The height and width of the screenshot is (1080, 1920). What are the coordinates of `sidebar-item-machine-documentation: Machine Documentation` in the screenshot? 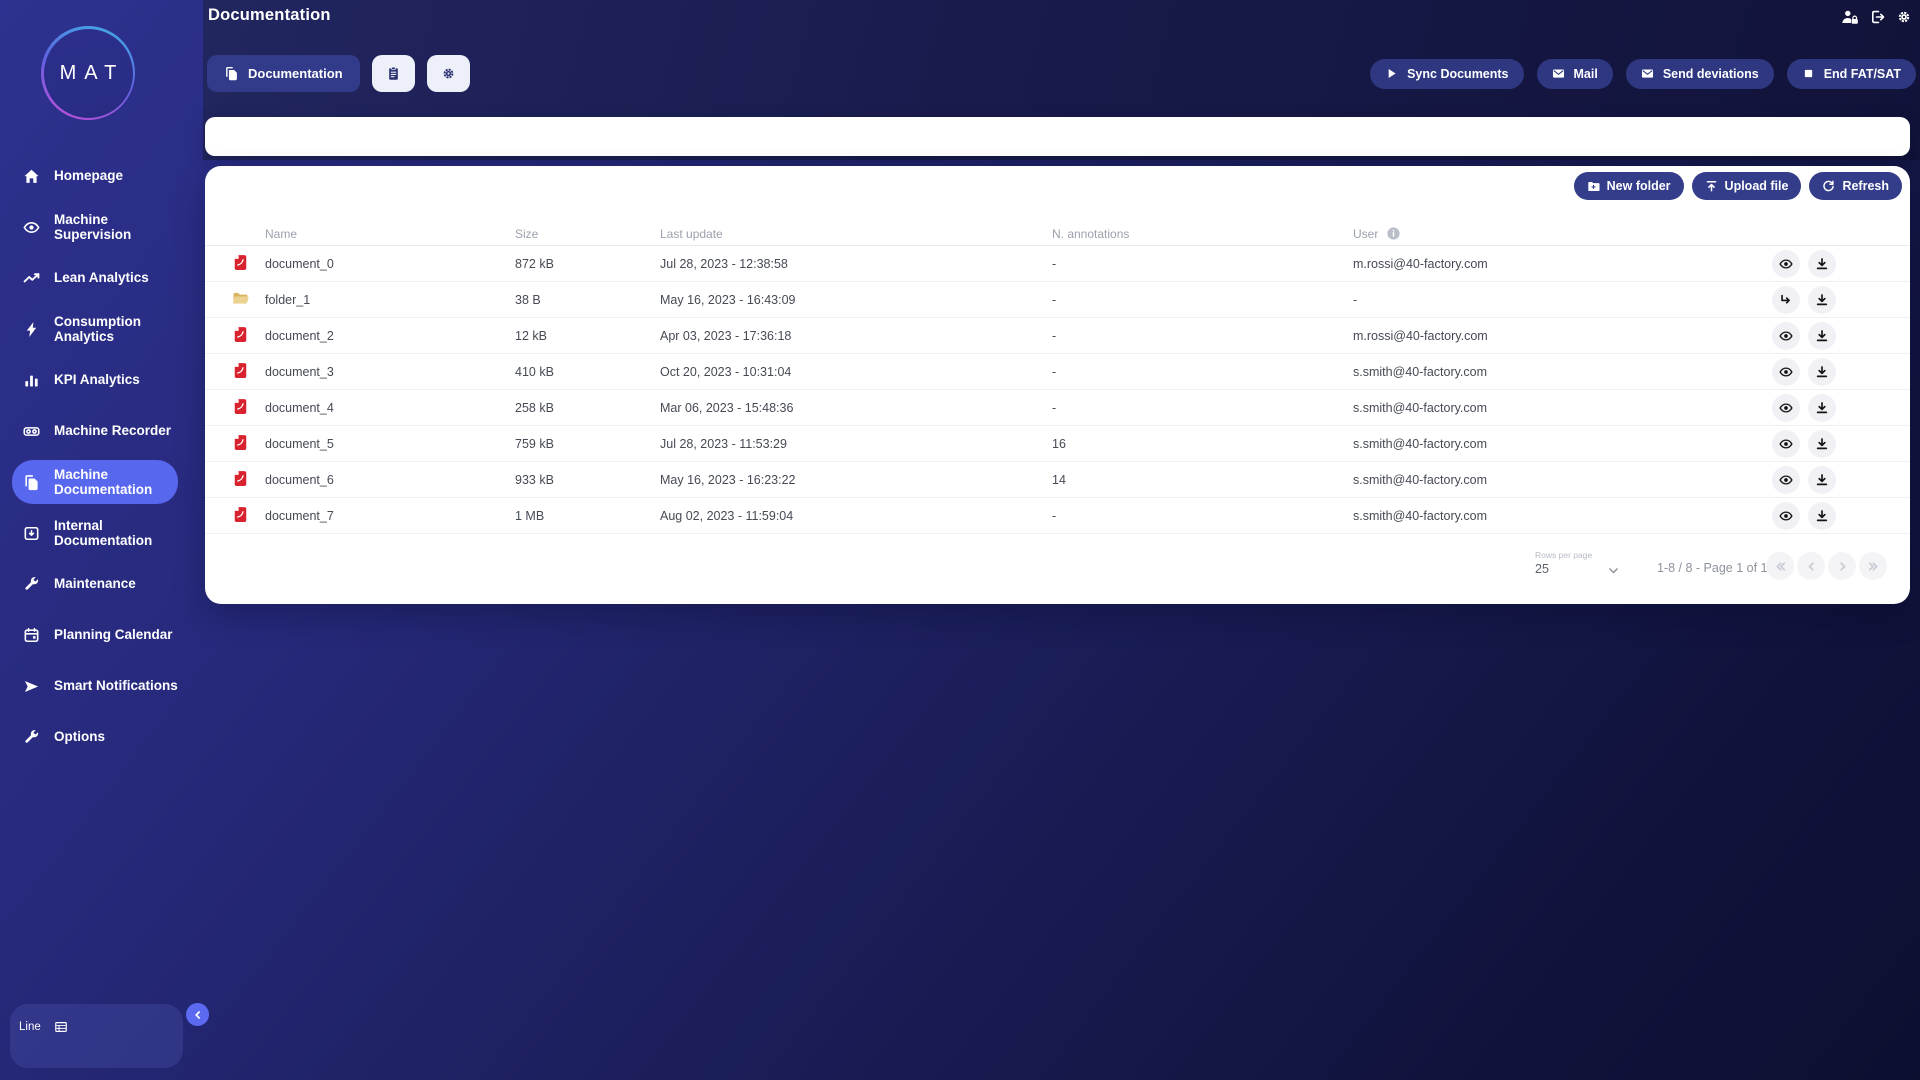 It's located at (95, 482).